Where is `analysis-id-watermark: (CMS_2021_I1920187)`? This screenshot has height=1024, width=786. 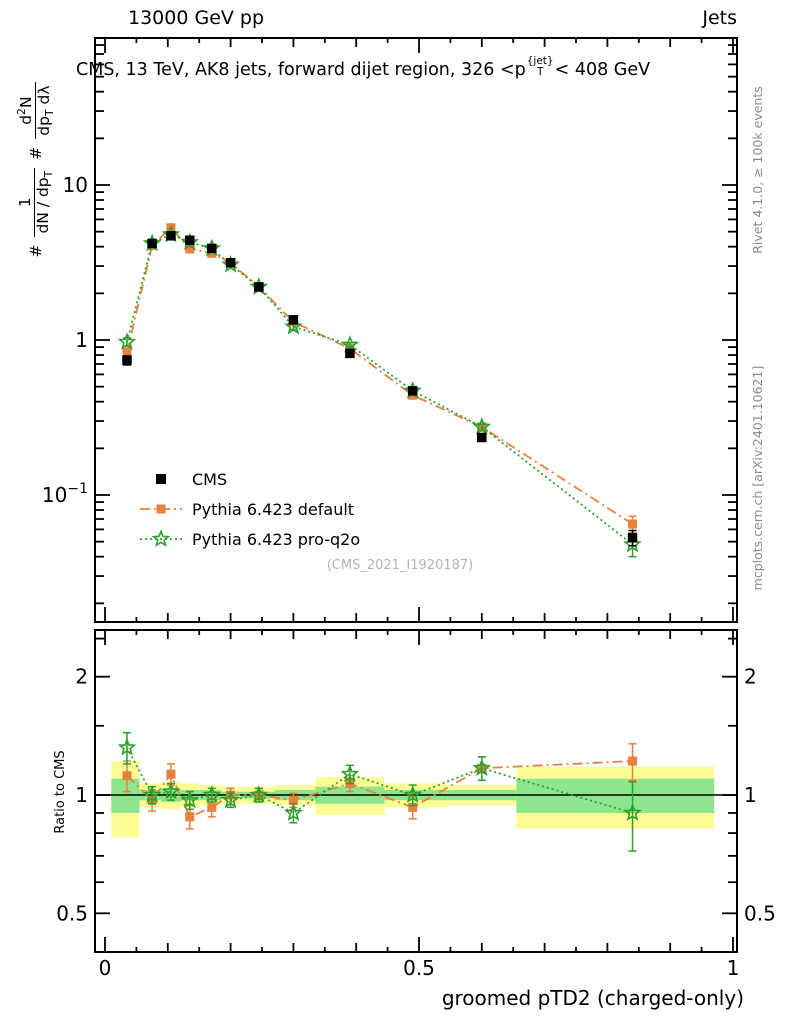 analysis-id-watermark: (CMS_2021_I1920187) is located at coordinates (400, 565).